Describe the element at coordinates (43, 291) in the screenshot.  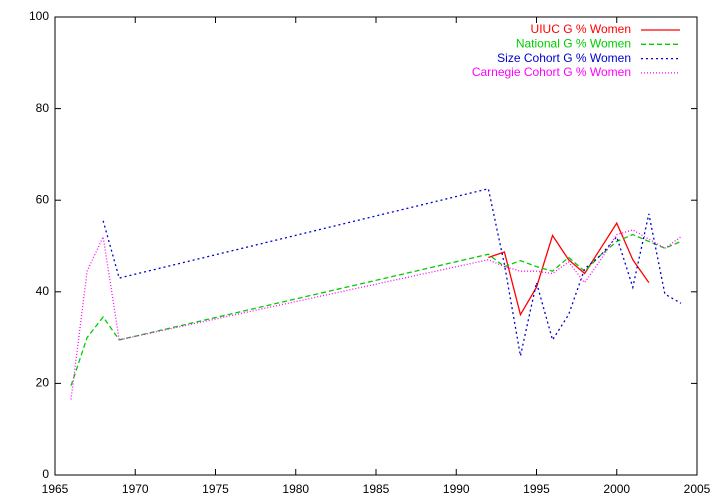
I see `y-tick-label: 40` at that location.